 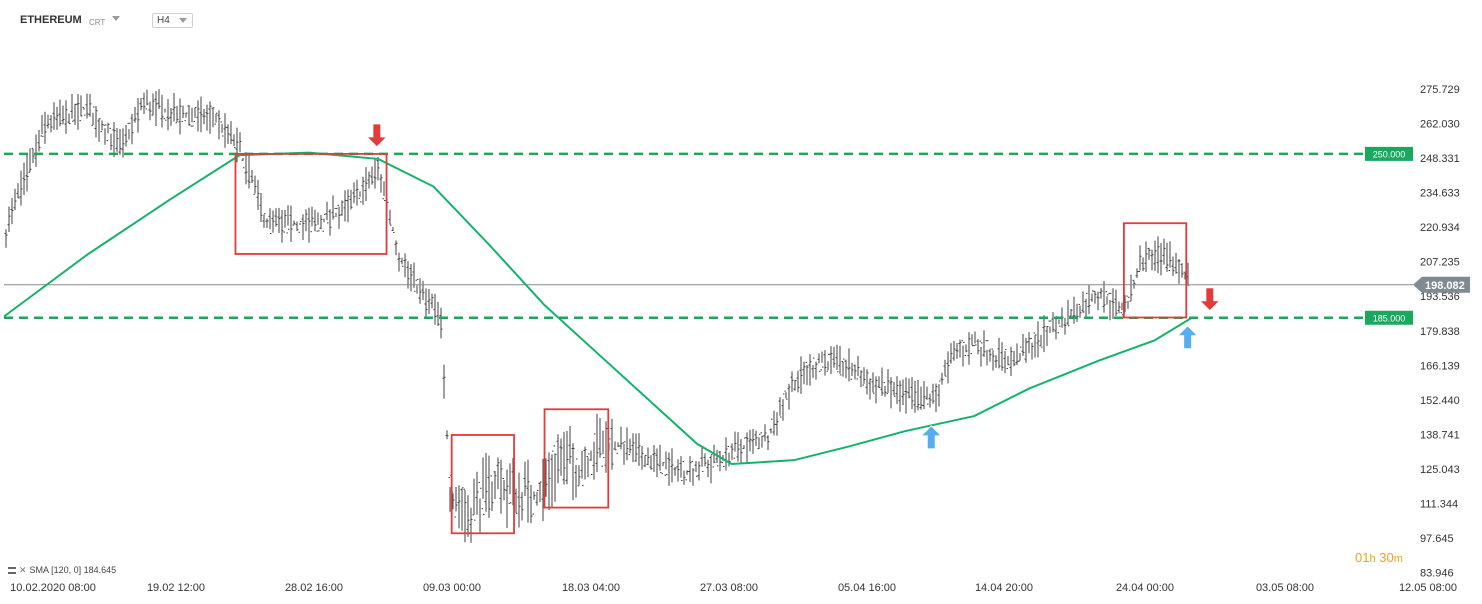 What do you see at coordinates (1285, 588) in the screenshot?
I see `x-tick-label: 03.05 08:00` at bounding box center [1285, 588].